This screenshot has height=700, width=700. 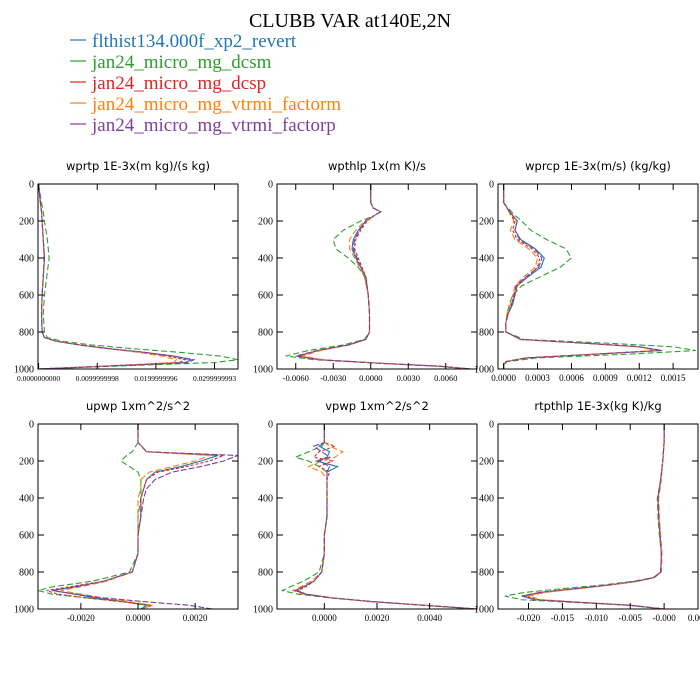 What do you see at coordinates (631, 618) in the screenshot?
I see `x-tick-label: -0.005` at bounding box center [631, 618].